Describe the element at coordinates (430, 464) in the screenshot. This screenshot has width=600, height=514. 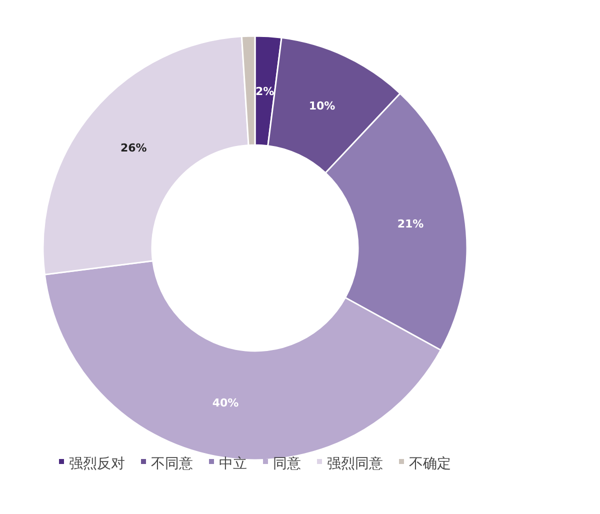
I see `legend-label: 不确定` at that location.